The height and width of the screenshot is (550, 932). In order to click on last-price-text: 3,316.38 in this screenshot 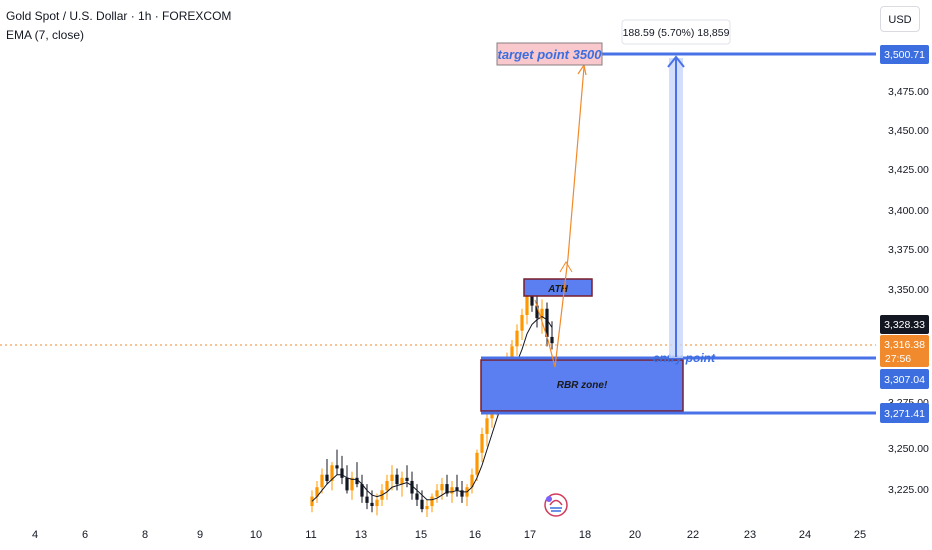, I will do `click(904, 345)`.